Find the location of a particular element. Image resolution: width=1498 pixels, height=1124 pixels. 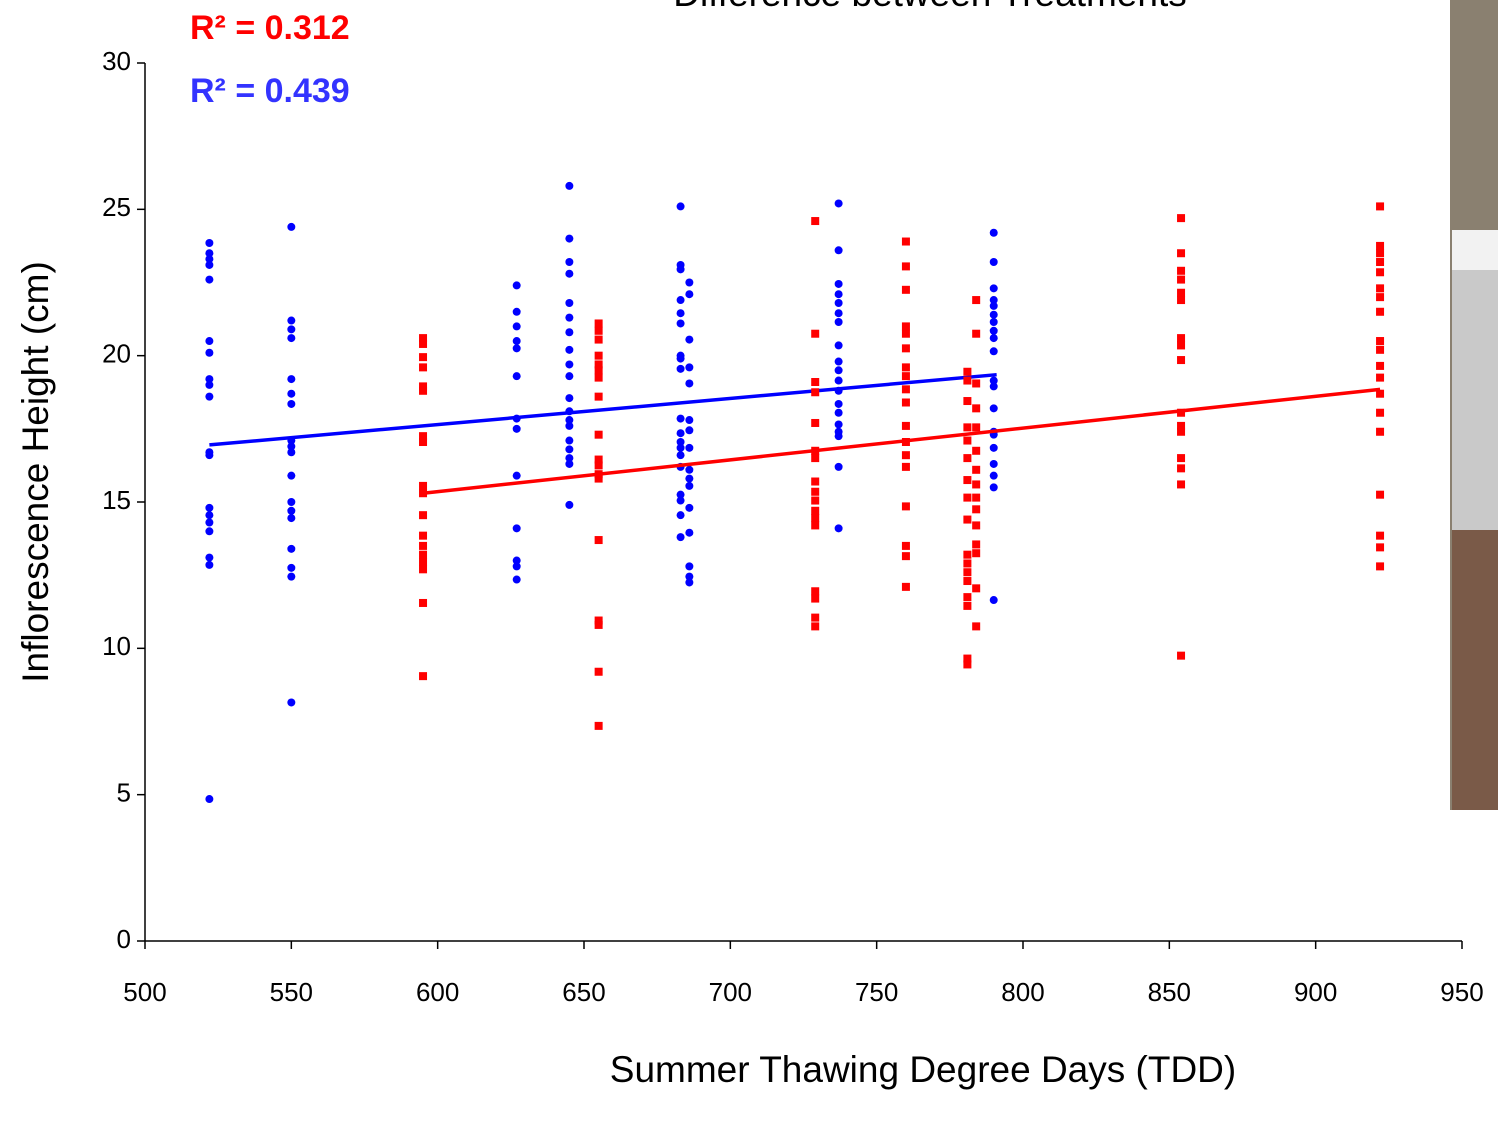

x-tick-label: 700 is located at coordinates (730, 992).